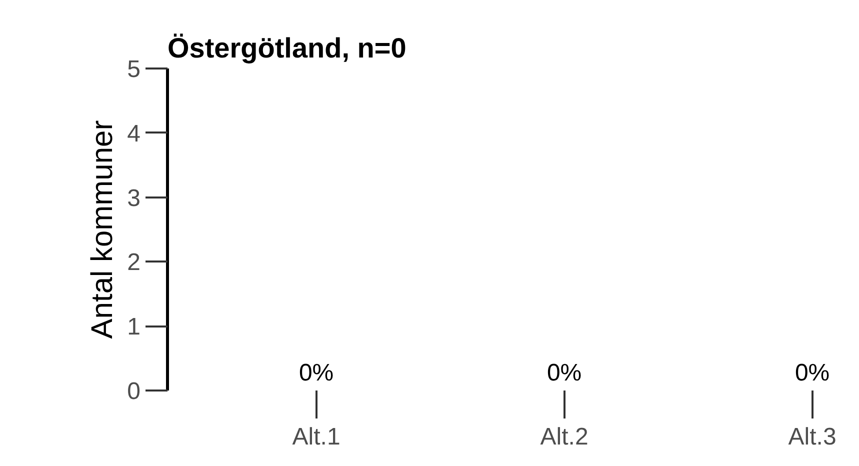  What do you see at coordinates (134, 69) in the screenshot?
I see `y-tick-label: 5` at bounding box center [134, 69].